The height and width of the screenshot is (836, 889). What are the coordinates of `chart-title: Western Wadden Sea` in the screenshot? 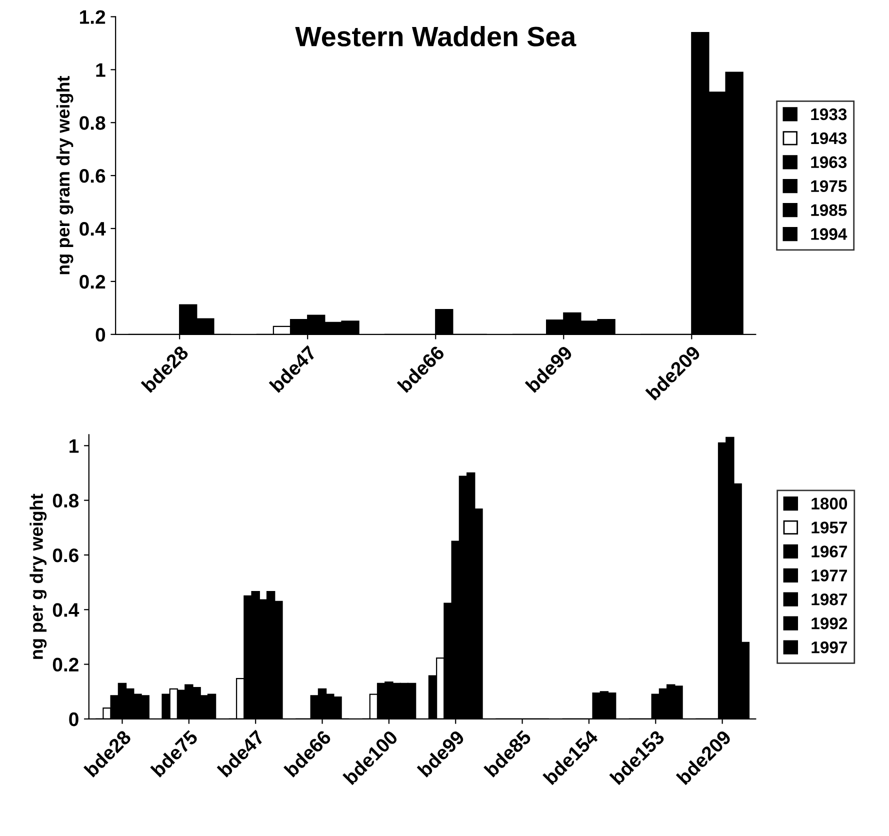 It's located at (435, 36).